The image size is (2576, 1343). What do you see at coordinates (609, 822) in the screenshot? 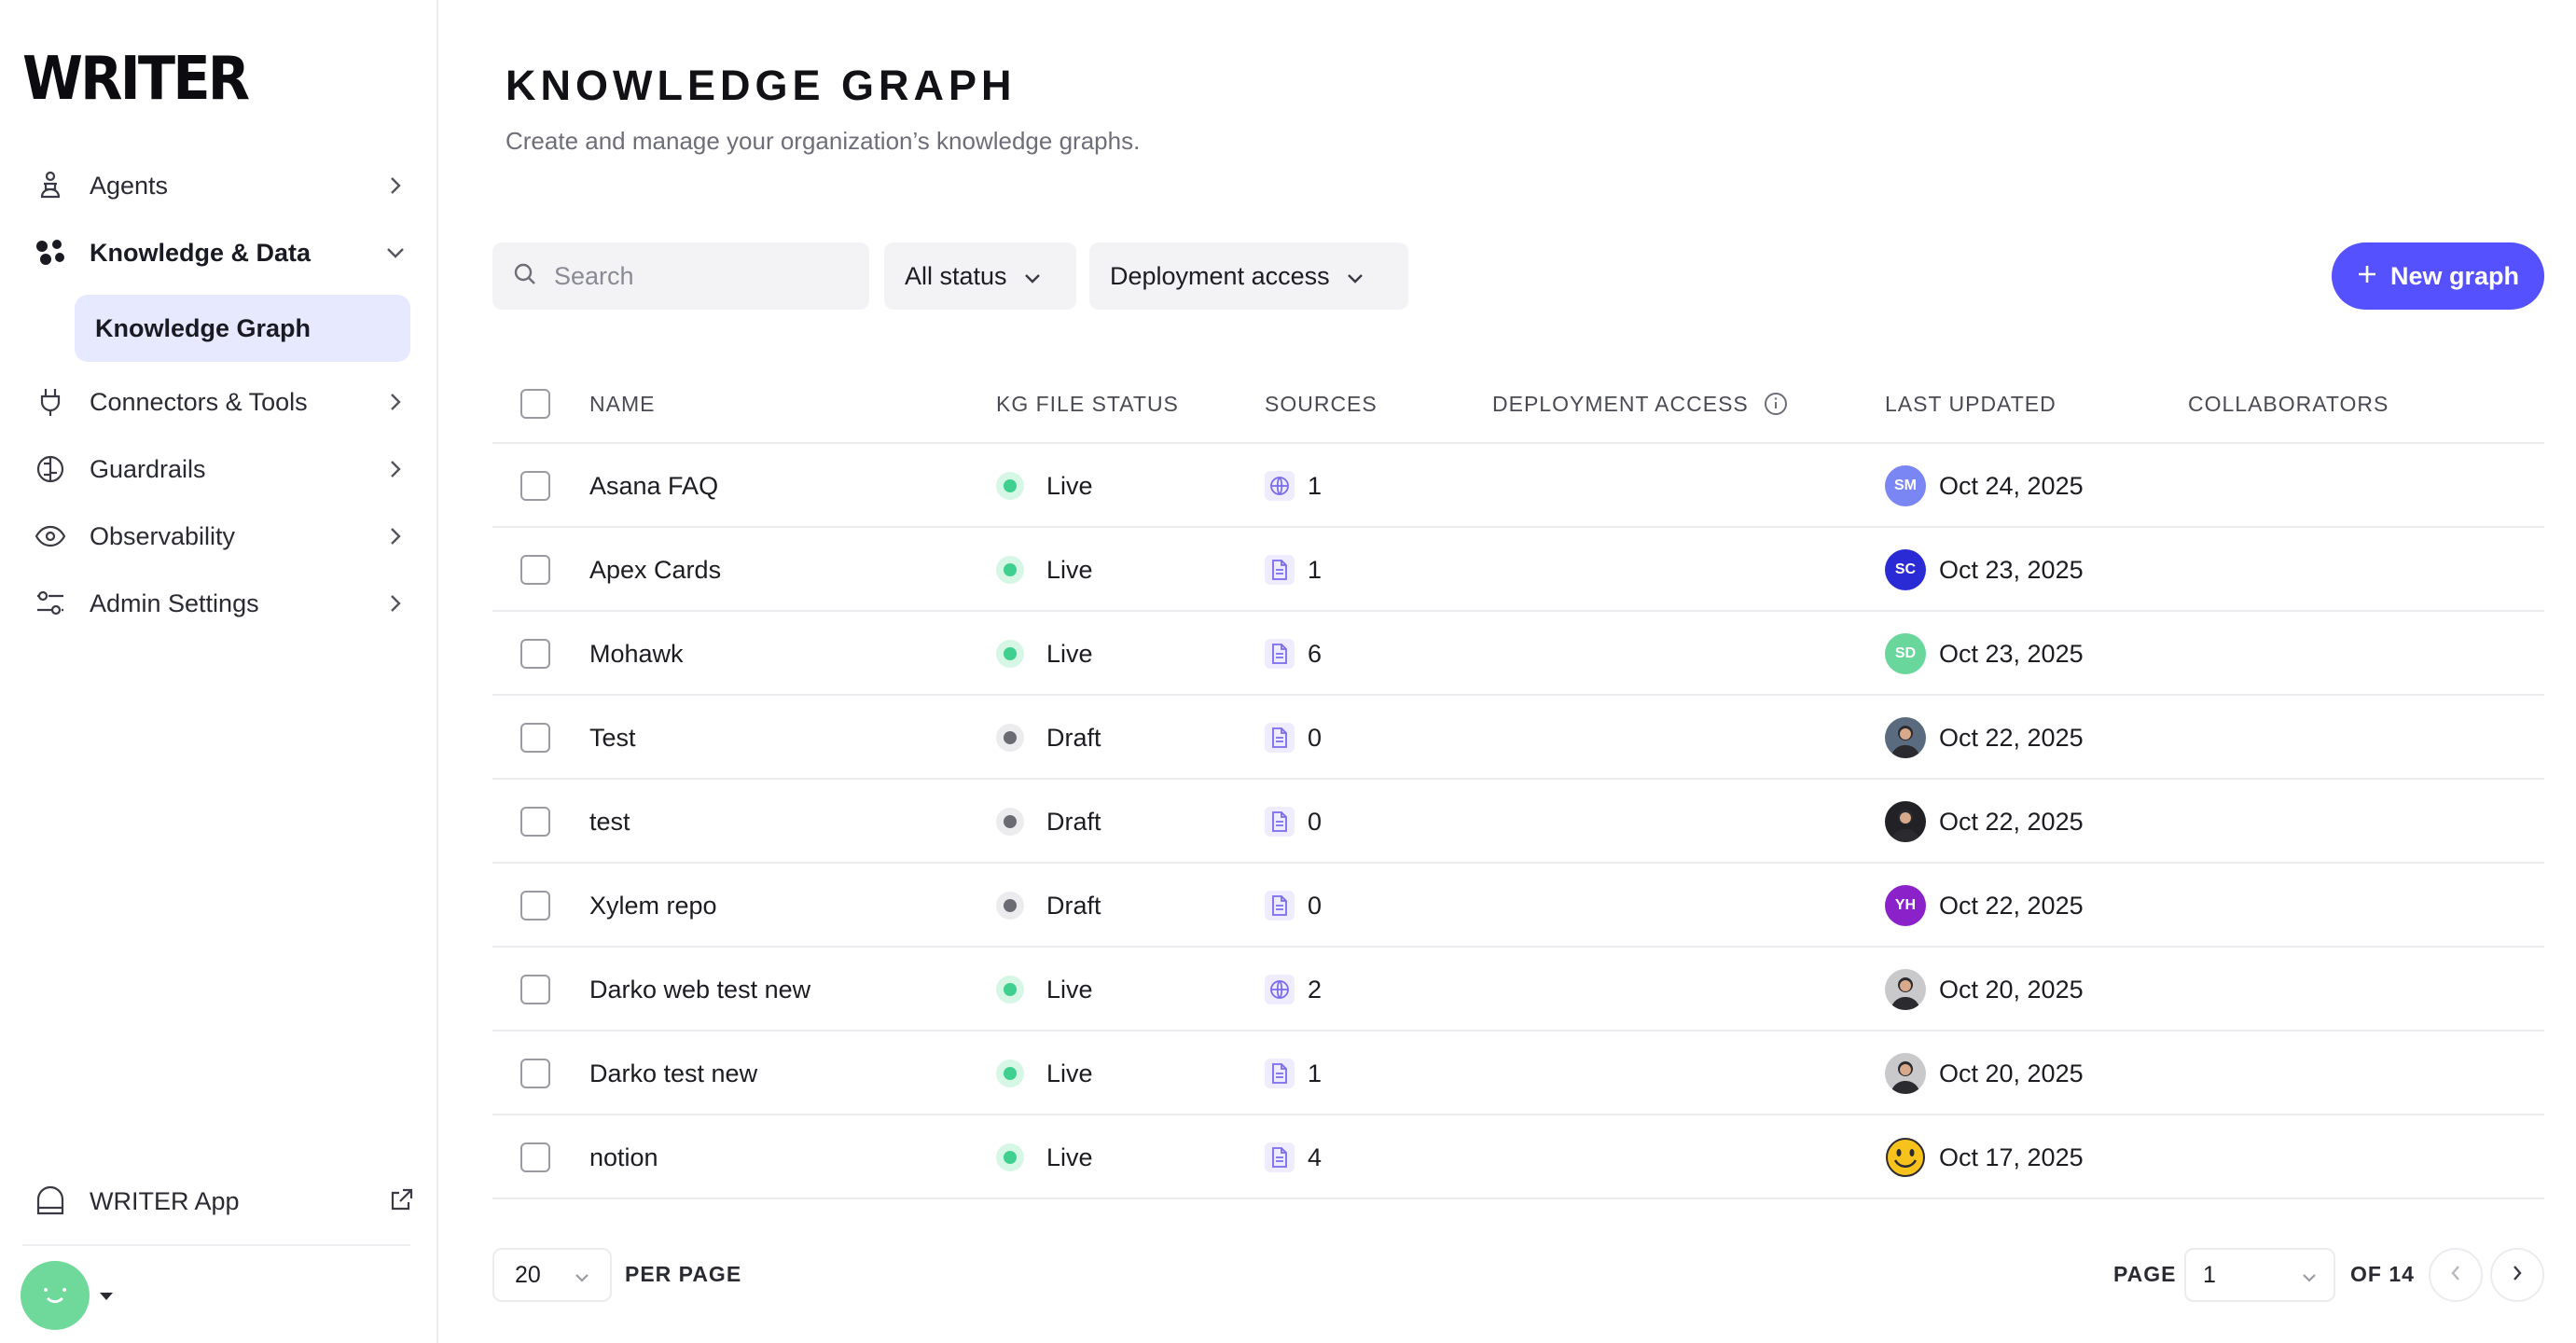
I see `graph-name: test` at bounding box center [609, 822].